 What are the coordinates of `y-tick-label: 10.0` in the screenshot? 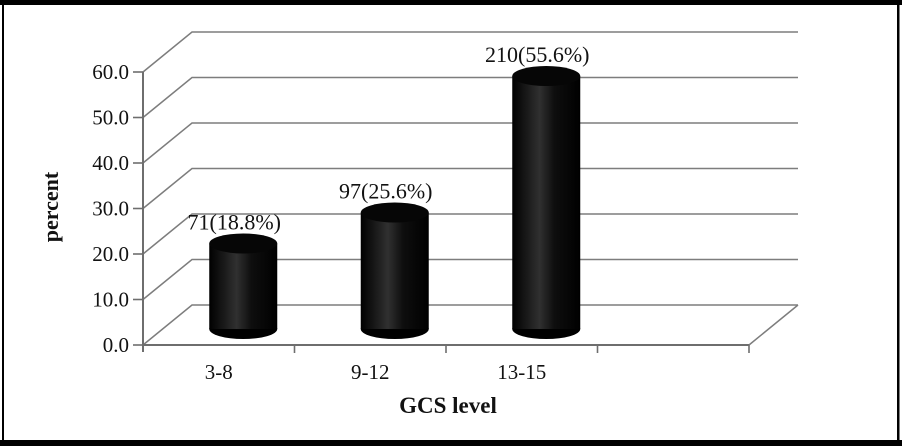 It's located at (110, 300).